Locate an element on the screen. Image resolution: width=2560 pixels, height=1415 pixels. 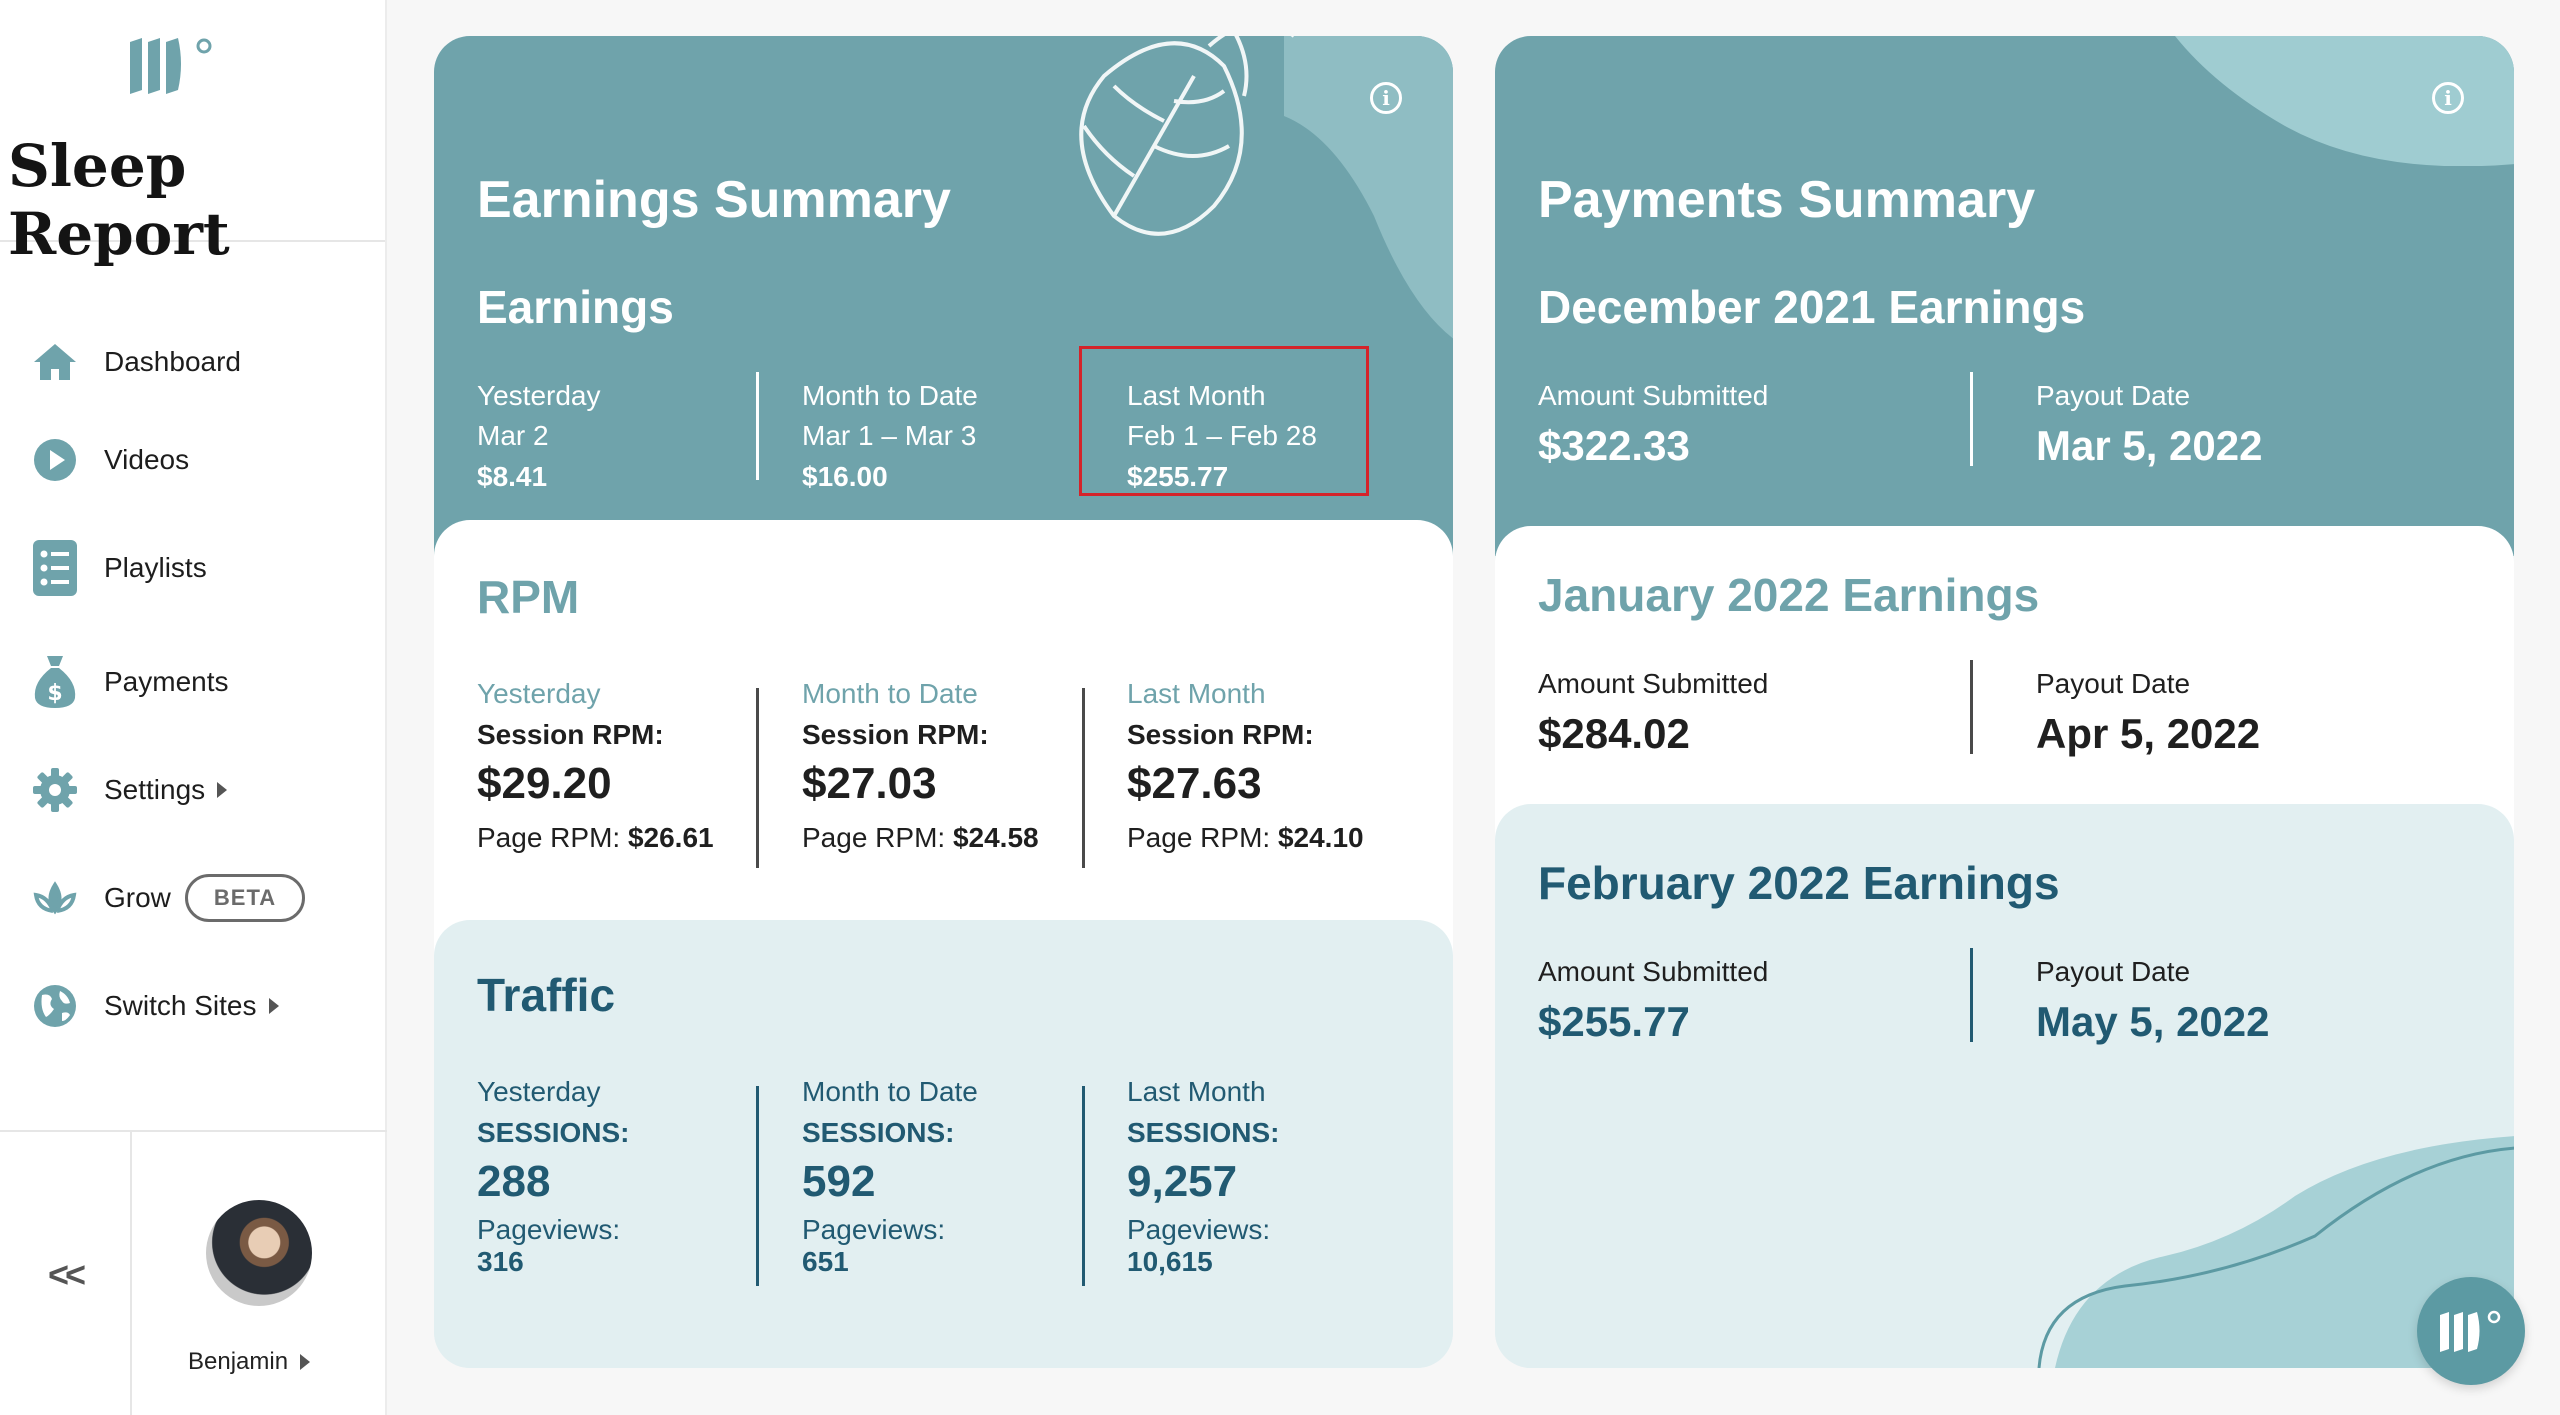
earnings-col-yesterday: Yesterday Mar 2 $8.41 is located at coordinates (539, 437).